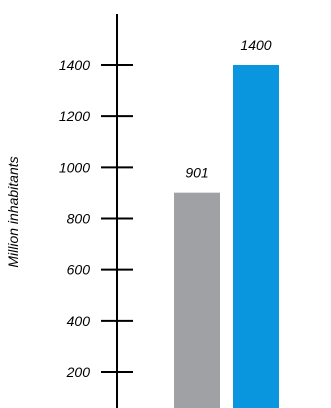 The height and width of the screenshot is (408, 331). What do you see at coordinates (74, 116) in the screenshot?
I see `y-tick-label-1200: 1200` at bounding box center [74, 116].